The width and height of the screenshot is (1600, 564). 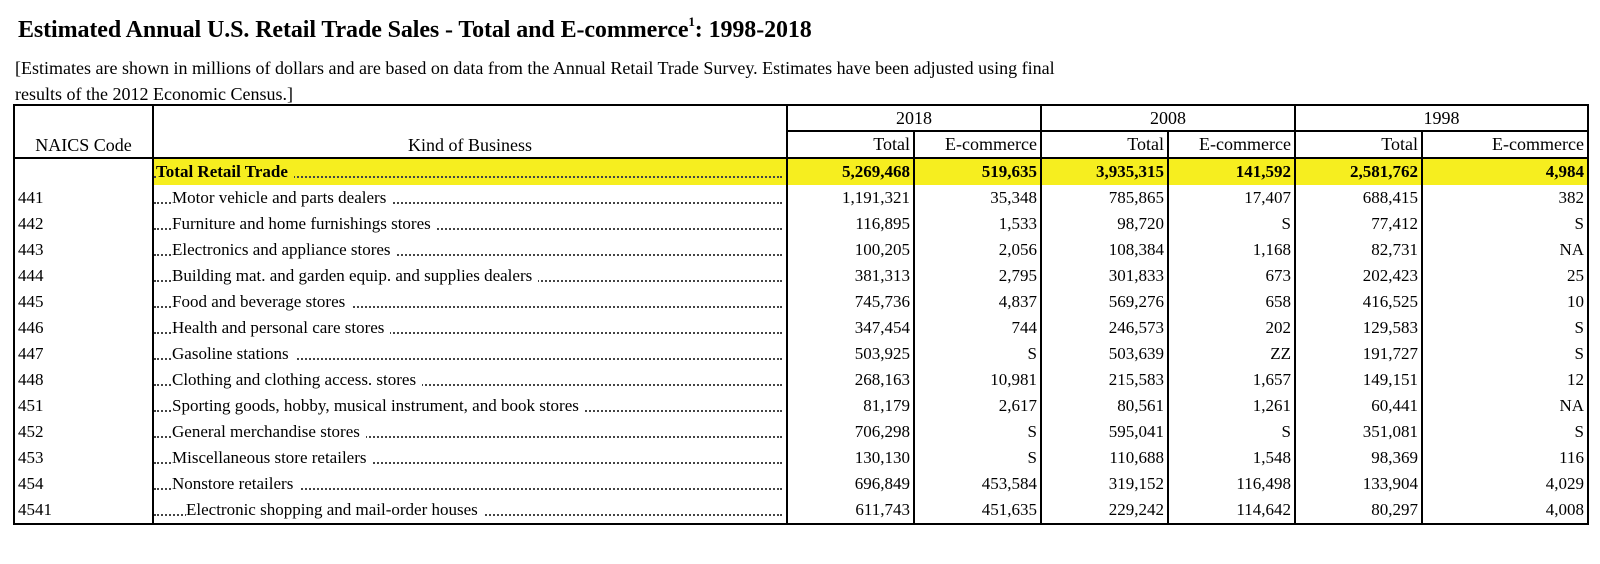 What do you see at coordinates (1168, 118) in the screenshot?
I see `year-header-2008: 2008` at bounding box center [1168, 118].